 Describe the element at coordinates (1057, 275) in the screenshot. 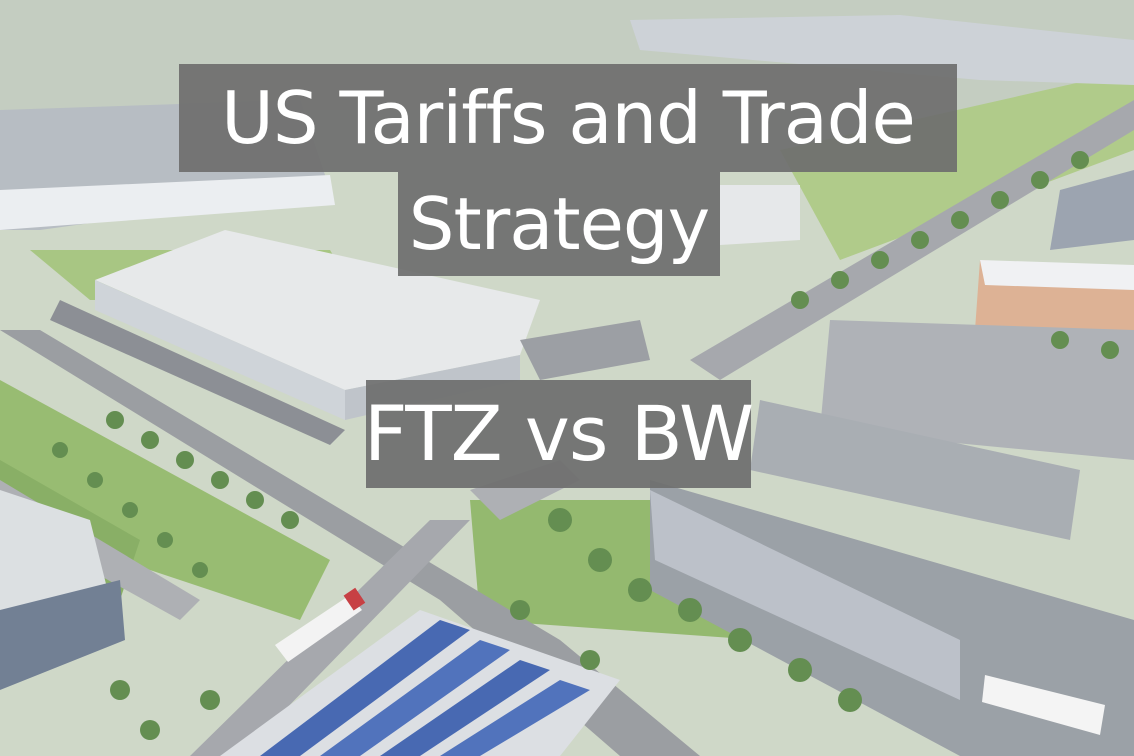

I see `building-right-roof` at that location.